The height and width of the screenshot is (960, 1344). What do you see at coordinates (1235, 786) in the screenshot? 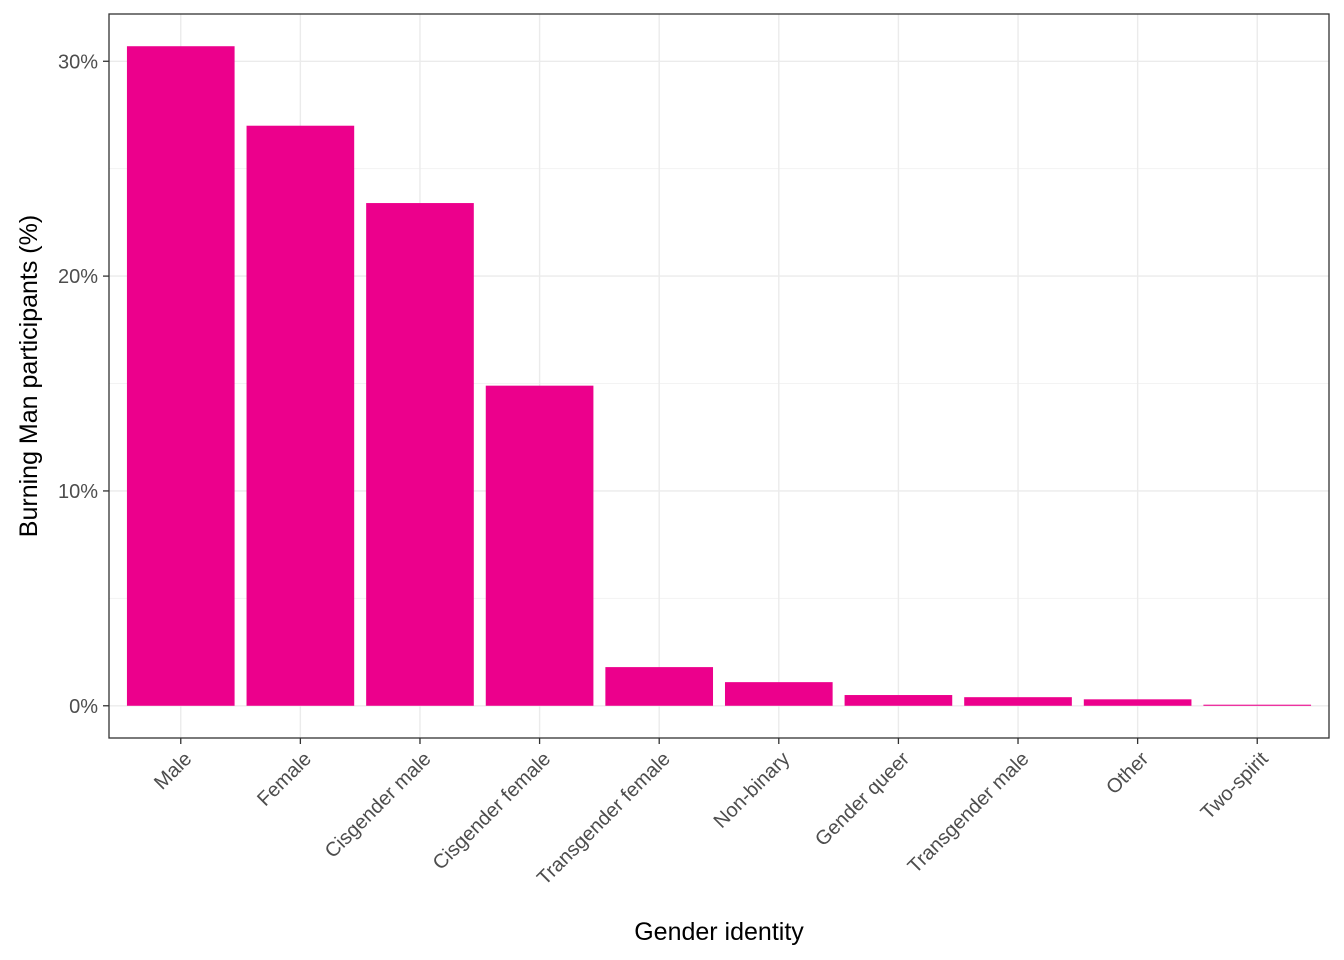
I see `x-tick-label: Two-spirit` at bounding box center [1235, 786].